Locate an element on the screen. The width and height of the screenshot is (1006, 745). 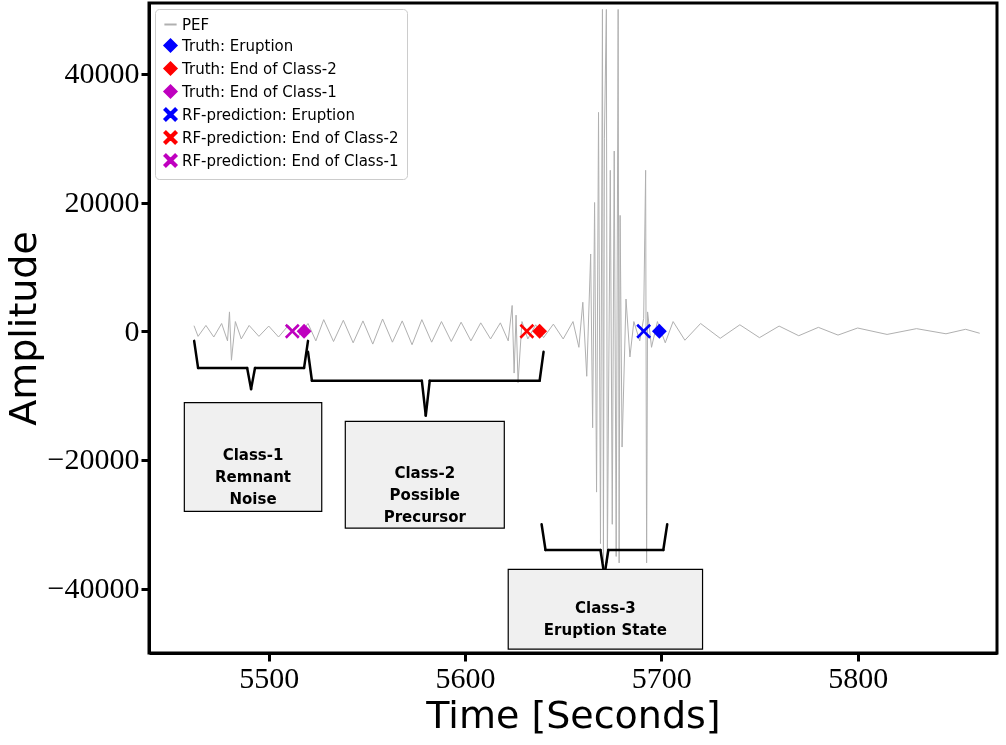
legend-label: Truth: Eruption is located at coordinates (237, 45).